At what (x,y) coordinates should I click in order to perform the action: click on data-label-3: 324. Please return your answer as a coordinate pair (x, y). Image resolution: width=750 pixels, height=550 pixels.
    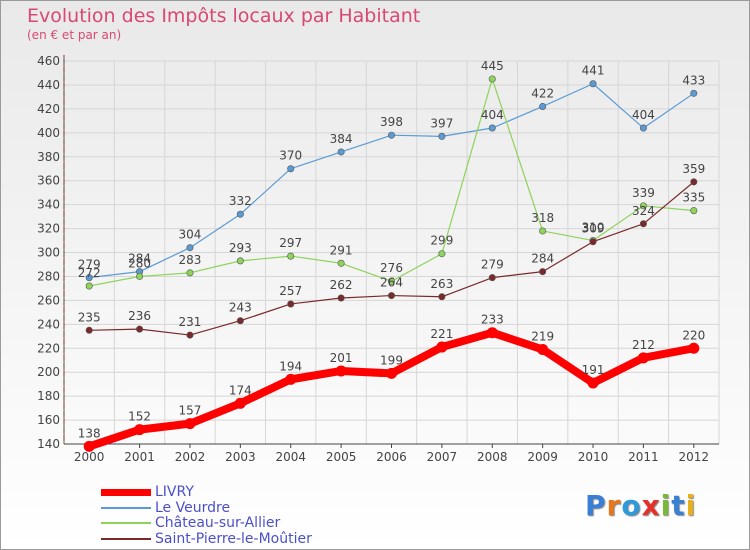
    Looking at the image, I should click on (643, 211).